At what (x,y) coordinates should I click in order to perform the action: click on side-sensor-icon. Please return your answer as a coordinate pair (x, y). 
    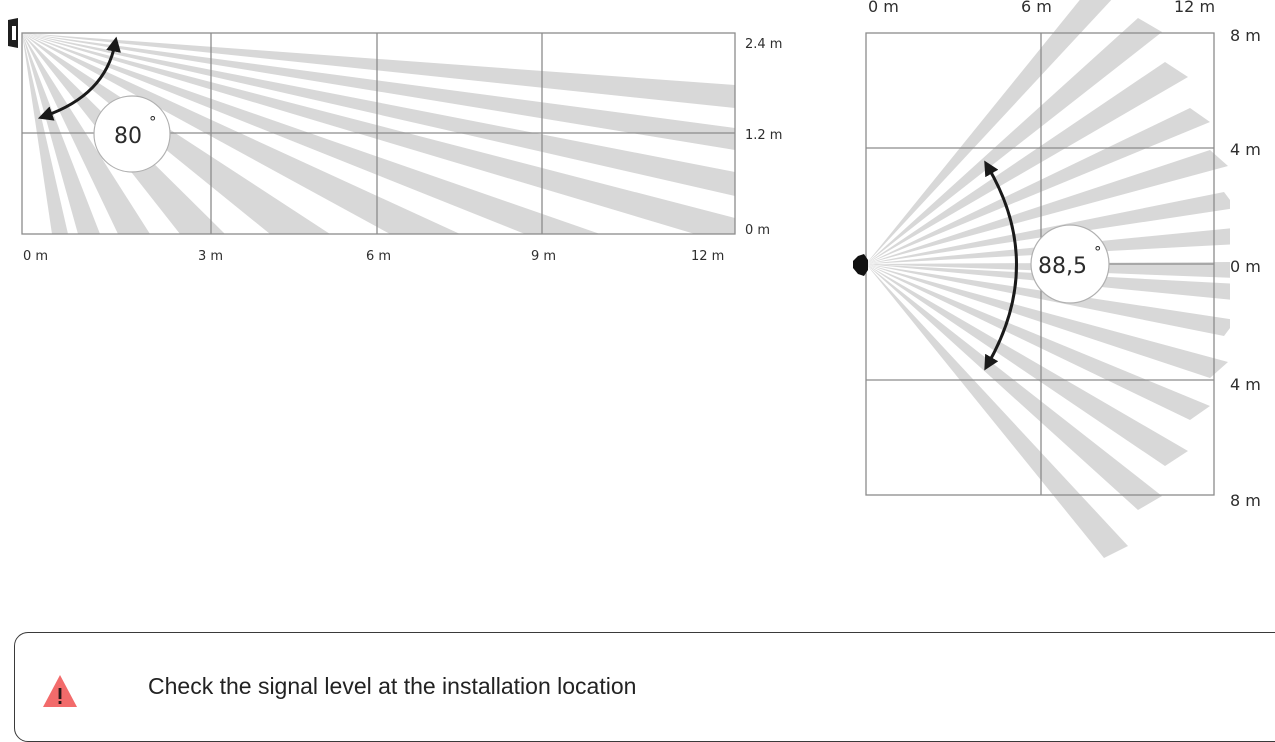
    Looking at the image, I should click on (13, 33).